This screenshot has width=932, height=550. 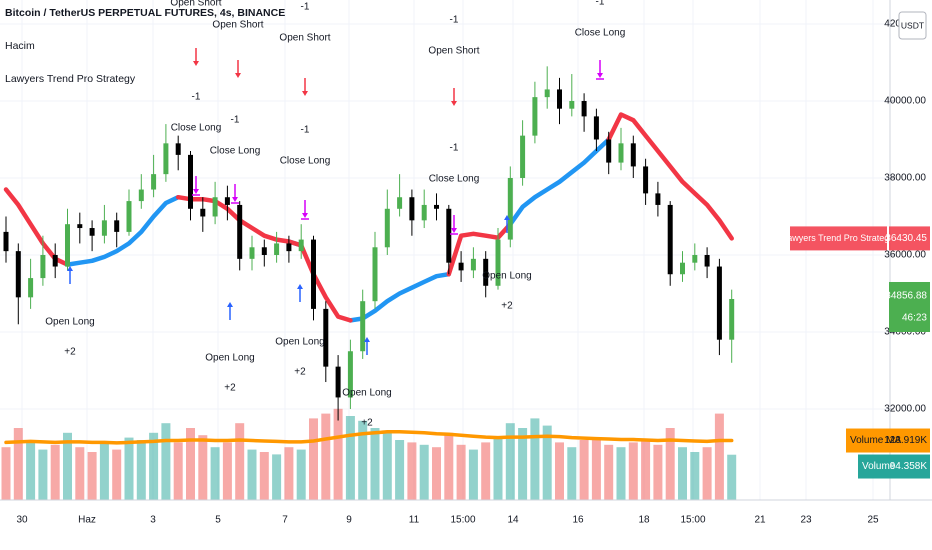 I want to click on y-tick-label: 34000.00, so click(x=905, y=332).